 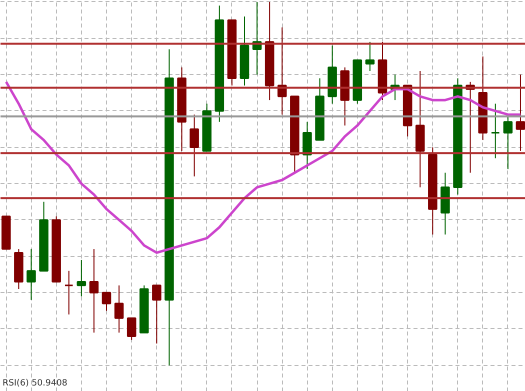 I want to click on text: RSI(6) 50.9408, so click(x=35, y=383).